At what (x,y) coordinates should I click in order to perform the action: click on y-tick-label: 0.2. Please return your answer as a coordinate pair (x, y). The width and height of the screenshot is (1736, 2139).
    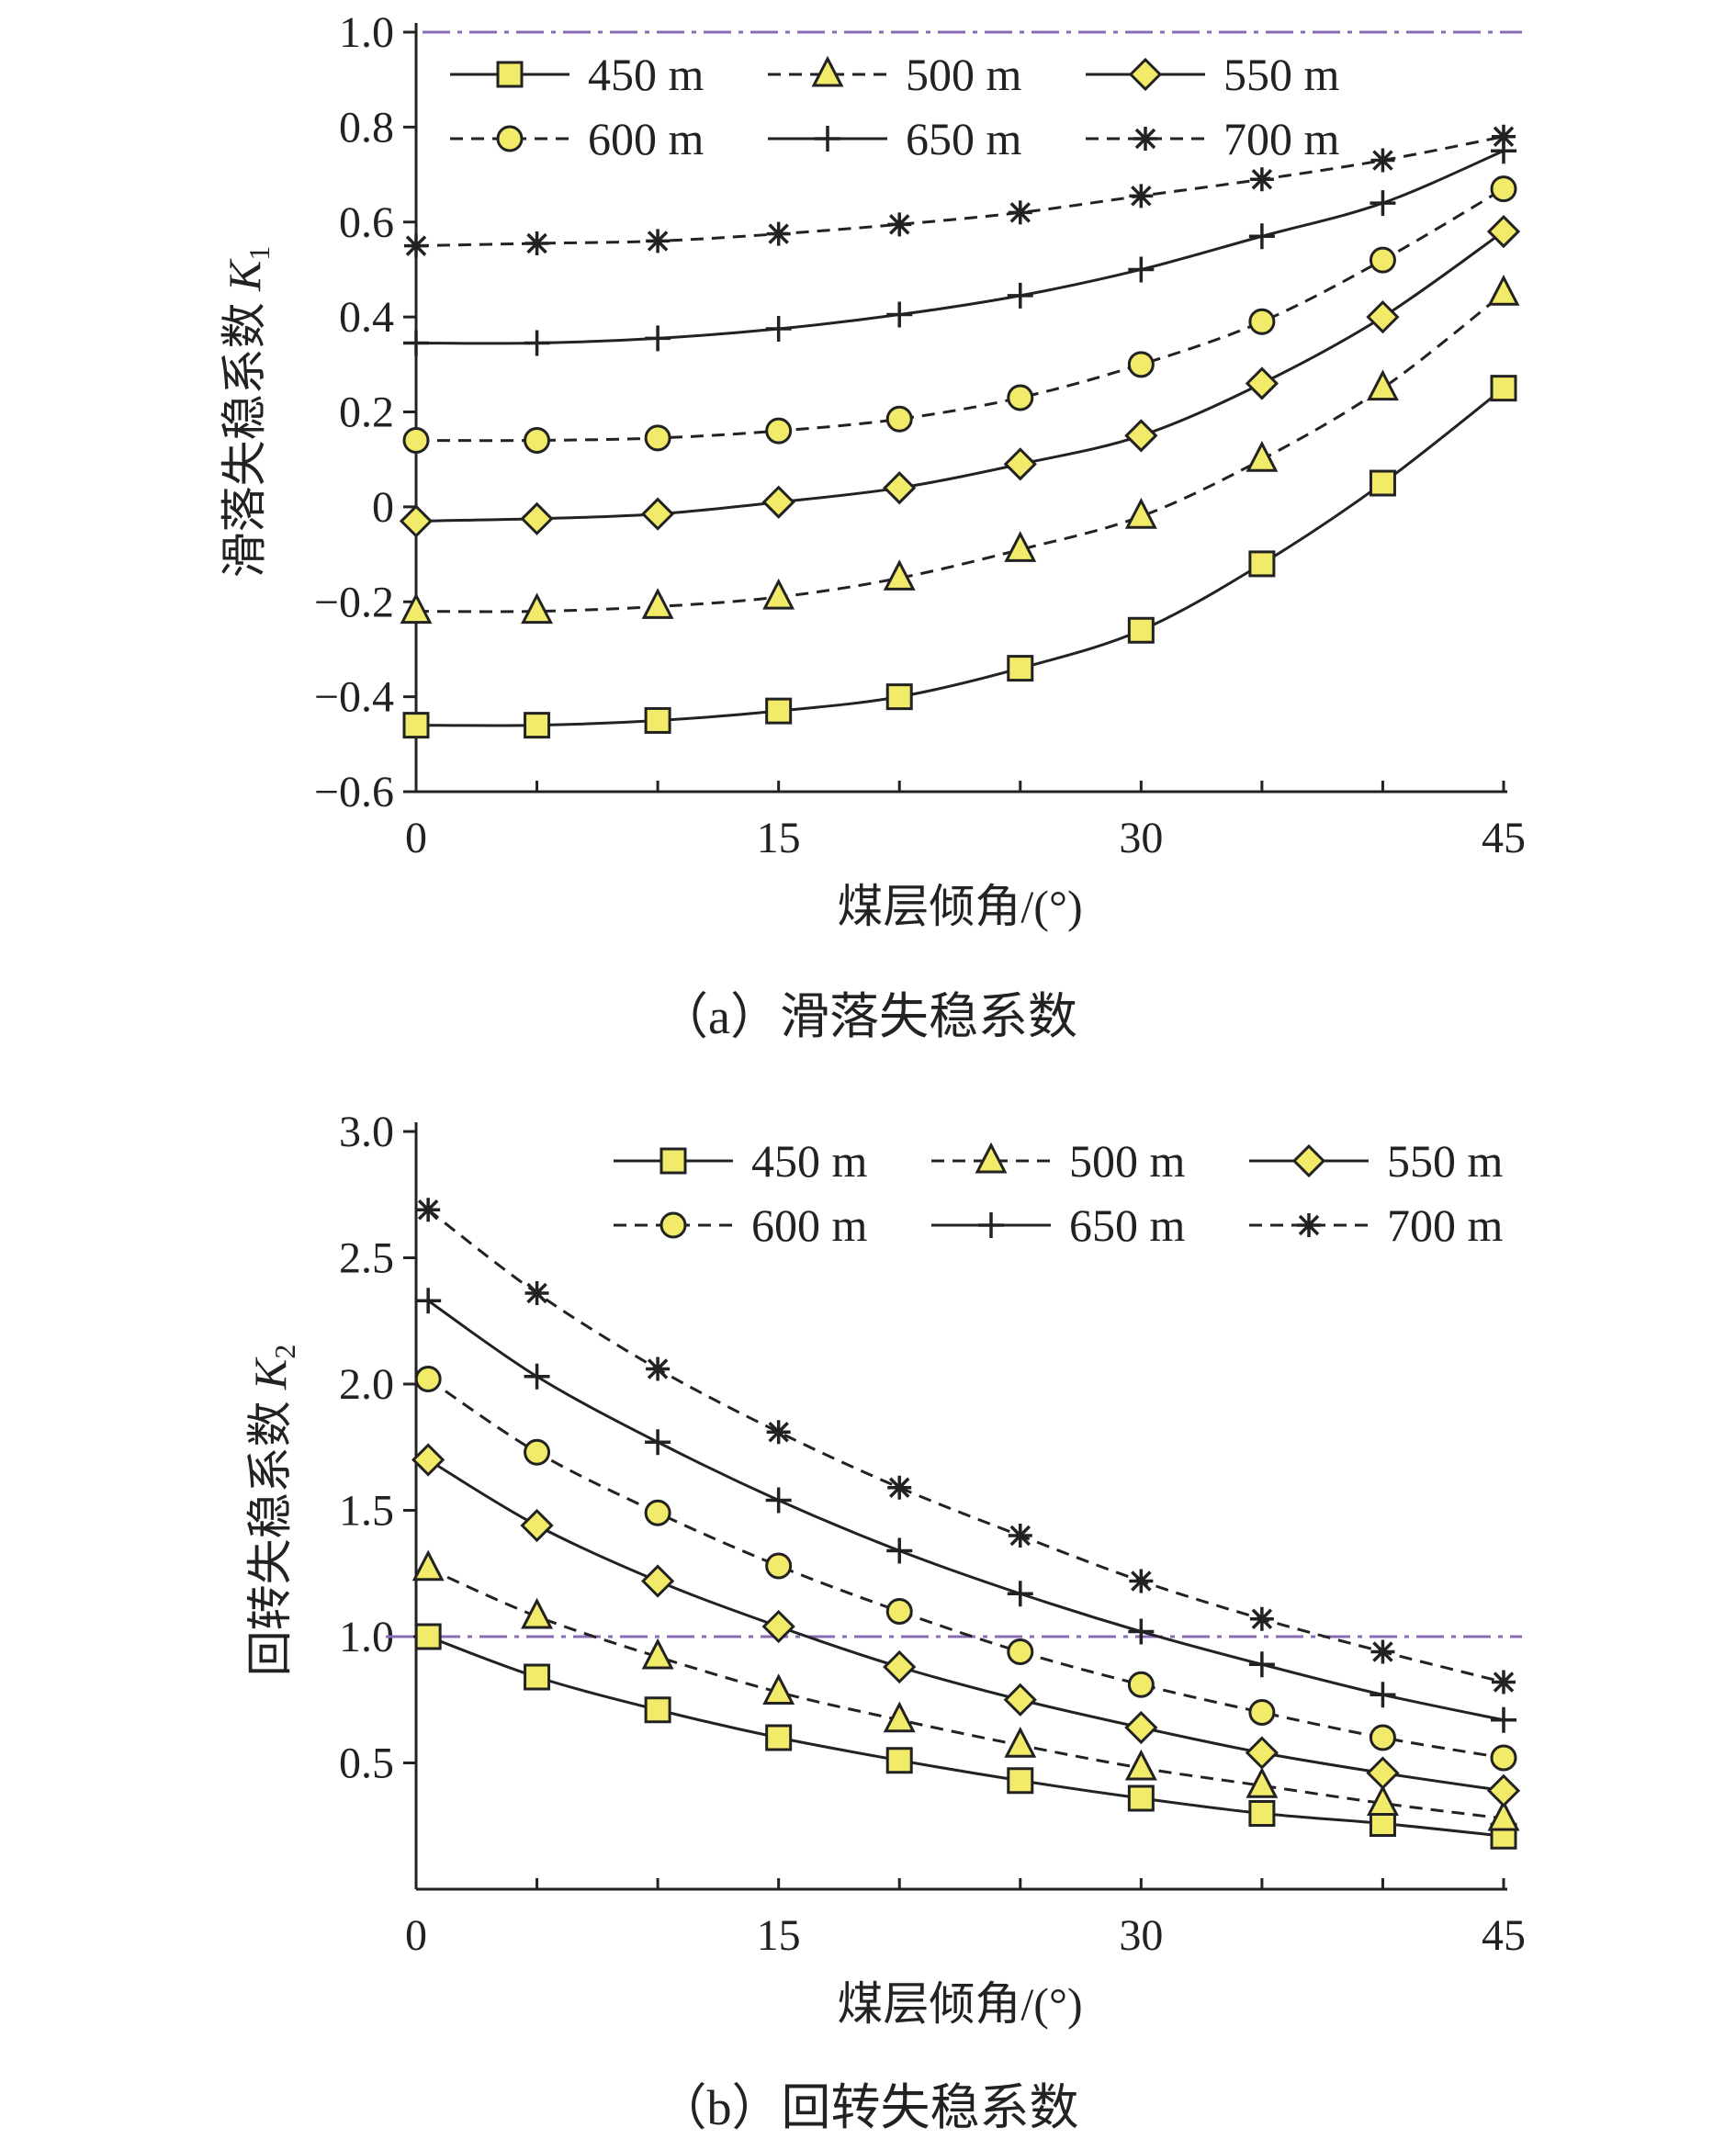
    Looking at the image, I should click on (366, 412).